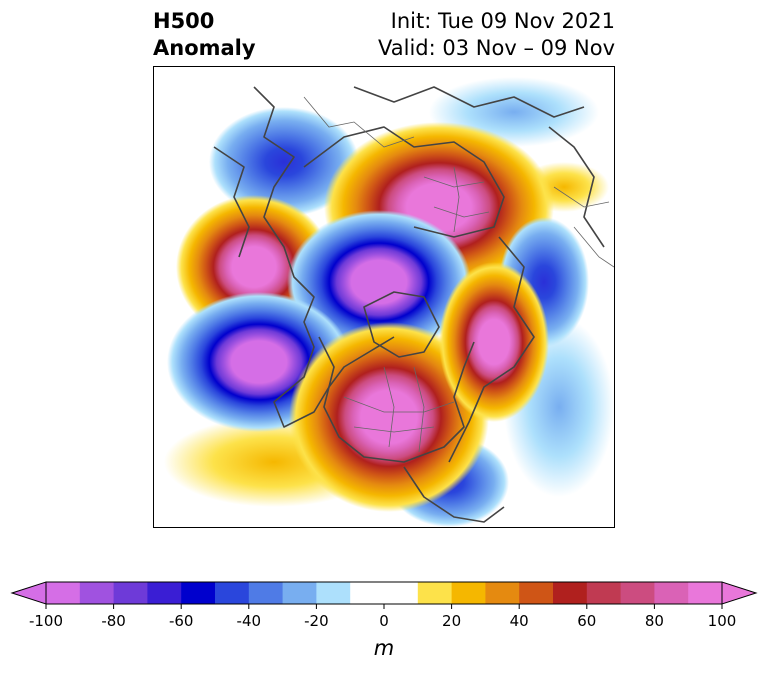 This screenshot has height=673, width=768. I want to click on colorbar-tick-label: 0, so click(384, 621).